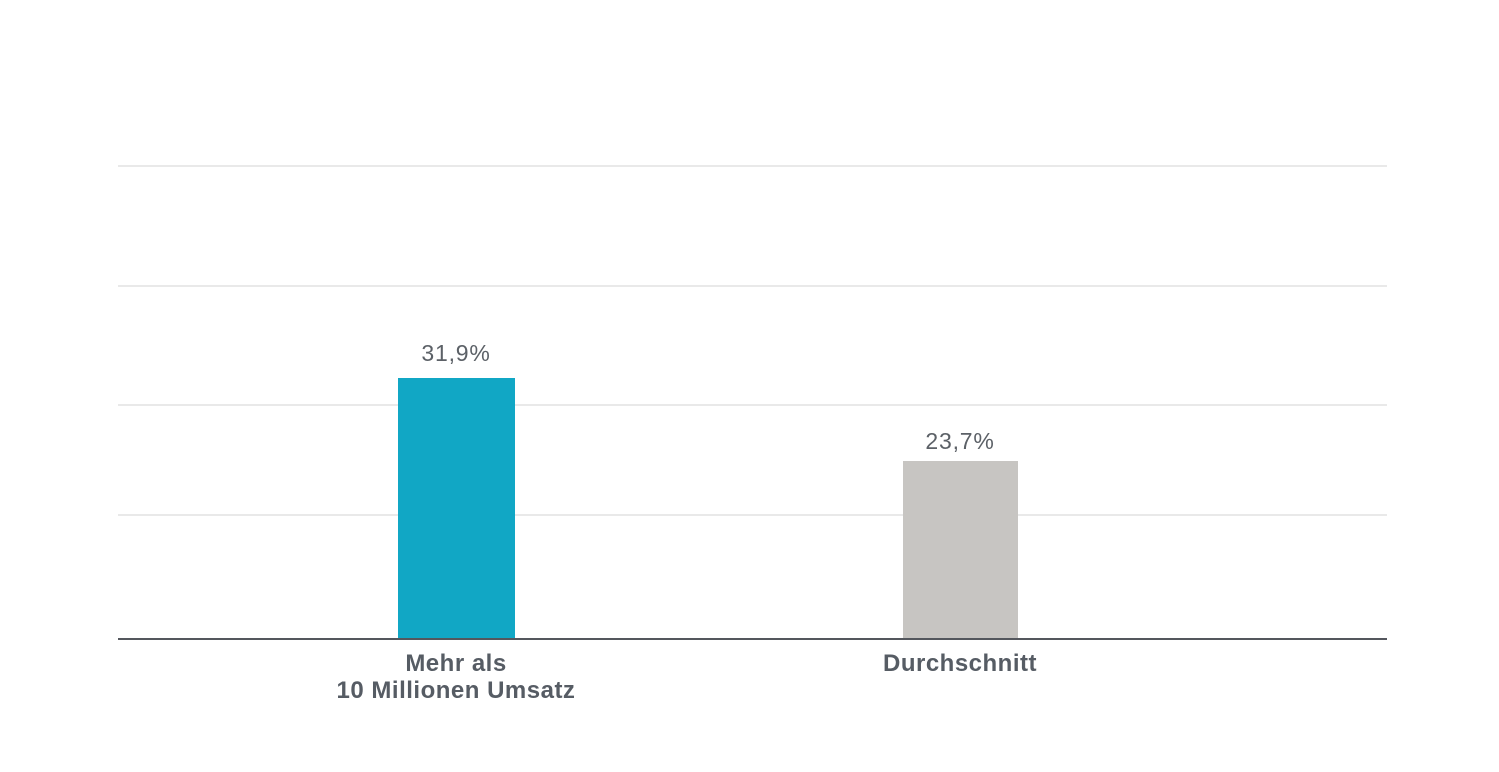 This screenshot has height=772, width=1499. I want to click on category-label-mehr-als-10-millionen-umsatz: Mehr als 10 Millionen Umsatz, so click(456, 677).